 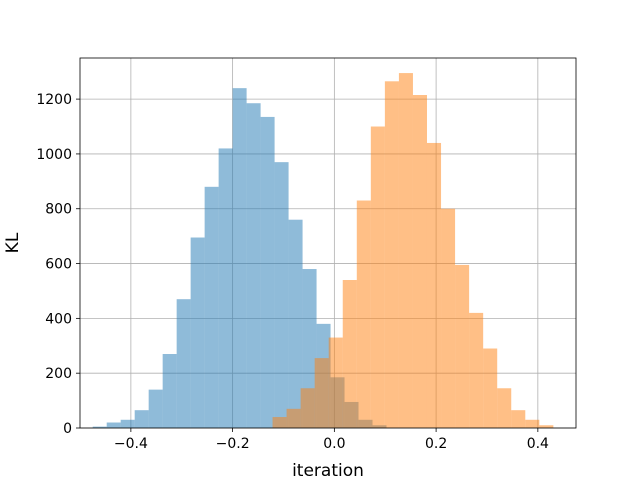 What do you see at coordinates (67, 429) in the screenshot?
I see `y-tick-label: 0` at bounding box center [67, 429].